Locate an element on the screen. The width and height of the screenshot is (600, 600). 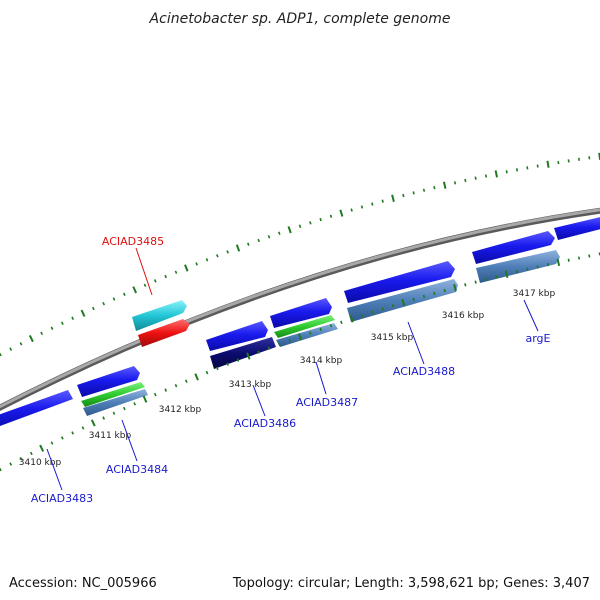
scale-label: 3411 kbp is located at coordinates (110, 436).